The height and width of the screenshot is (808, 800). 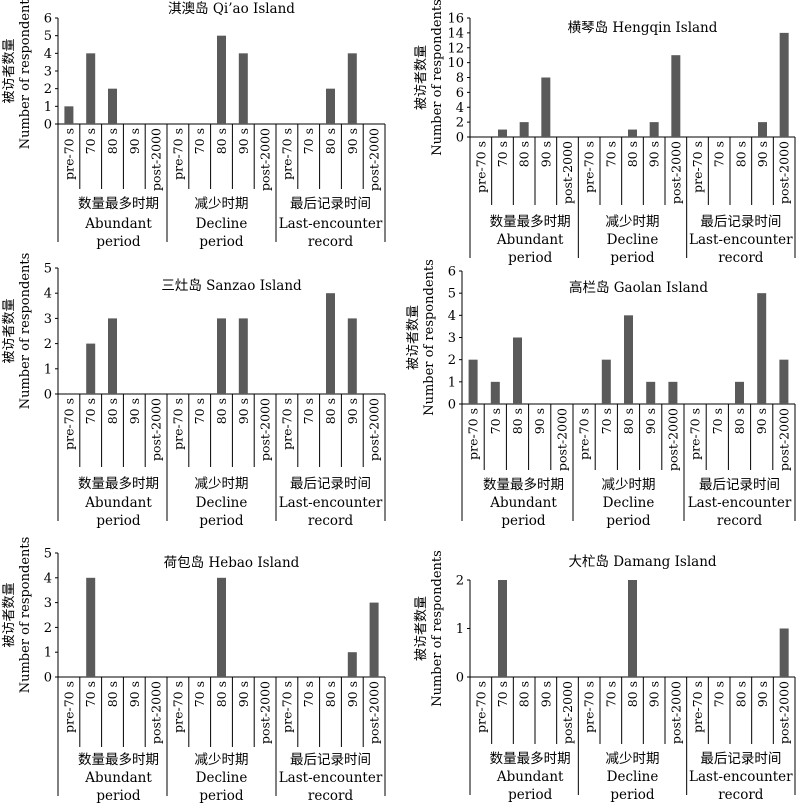 What do you see at coordinates (642, 562) in the screenshot?
I see `chart-title: 大杧岛 Damang Island` at bounding box center [642, 562].